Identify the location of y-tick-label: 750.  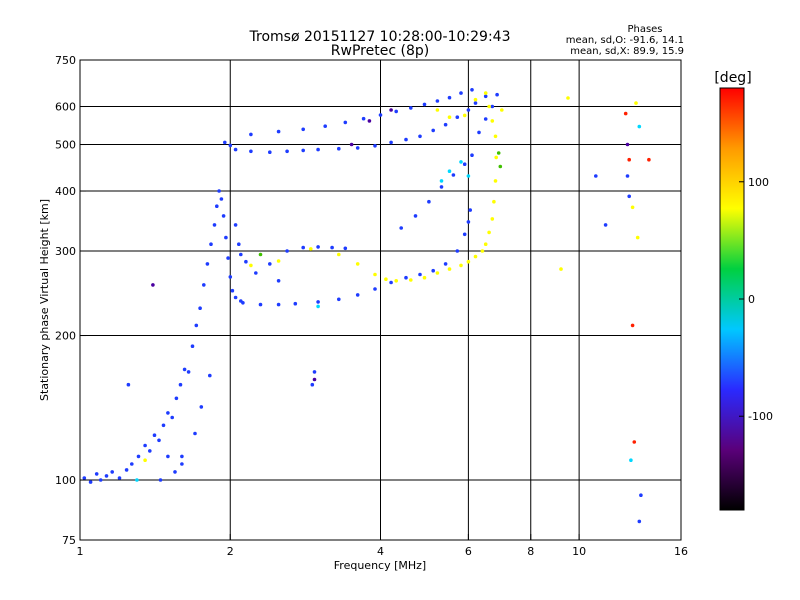
(65, 60).